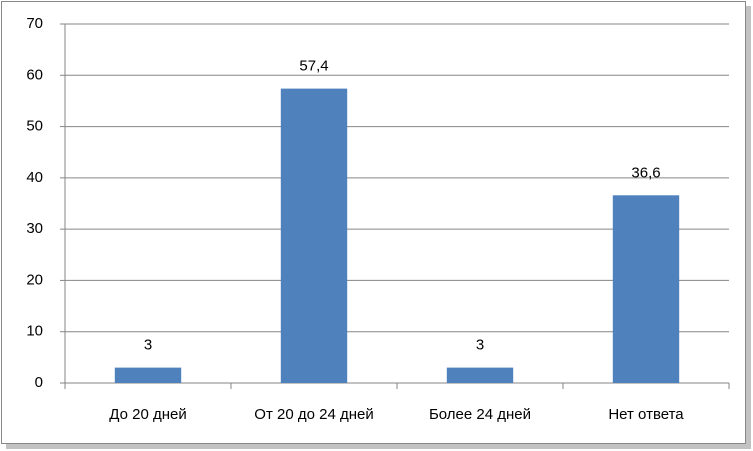 This screenshot has width=753, height=451. Describe the element at coordinates (34, 279) in the screenshot. I see `y-tick-label: 20` at that location.